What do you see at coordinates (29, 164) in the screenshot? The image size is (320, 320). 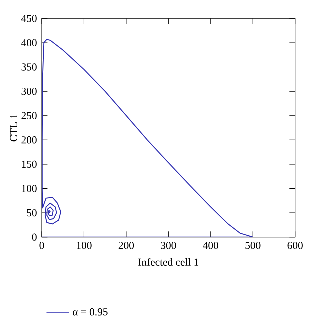 I see `y-tick-label: 150` at bounding box center [29, 164].